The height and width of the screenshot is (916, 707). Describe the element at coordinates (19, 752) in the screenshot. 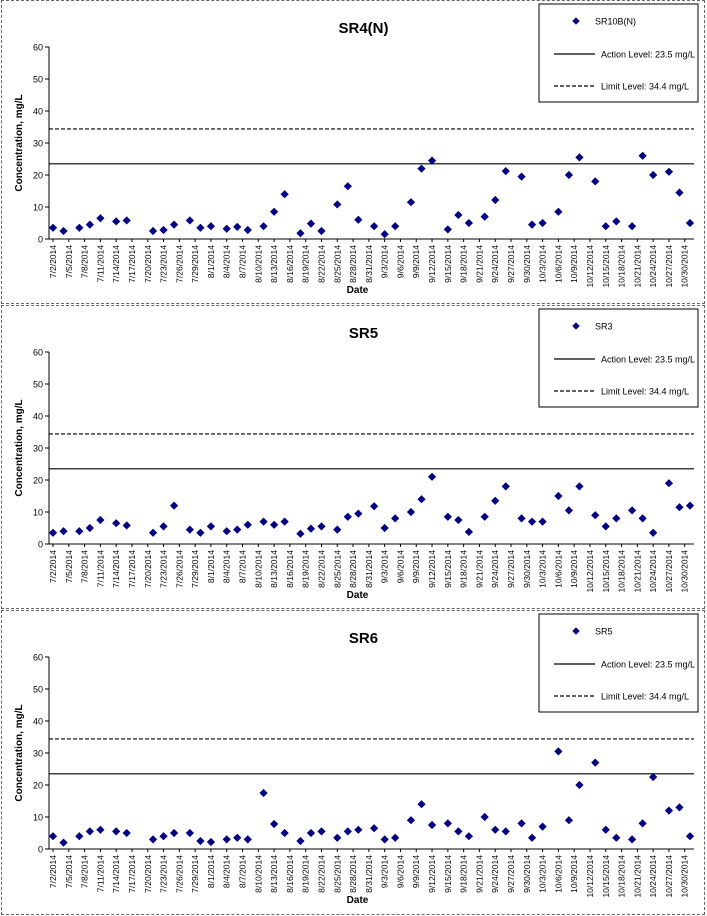

I see `y-axis-label: Concentration, mg/L` at that location.